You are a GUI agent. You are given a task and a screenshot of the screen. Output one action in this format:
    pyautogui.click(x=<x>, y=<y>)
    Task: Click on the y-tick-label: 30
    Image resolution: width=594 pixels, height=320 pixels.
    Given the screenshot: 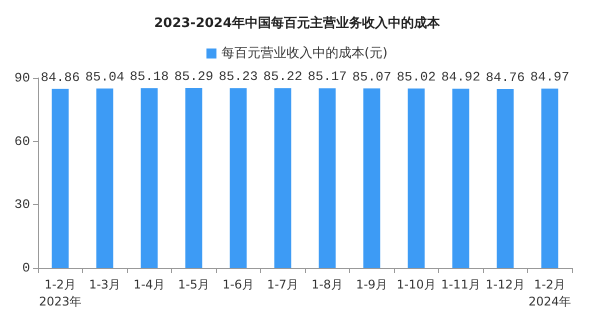 What is the action you would take?
    pyautogui.click(x=22, y=204)
    